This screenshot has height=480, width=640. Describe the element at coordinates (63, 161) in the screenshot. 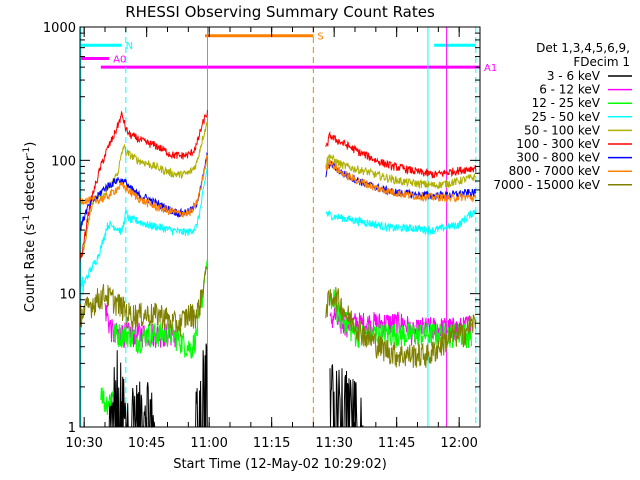

I see `y-tick-label-3: 100` at that location.